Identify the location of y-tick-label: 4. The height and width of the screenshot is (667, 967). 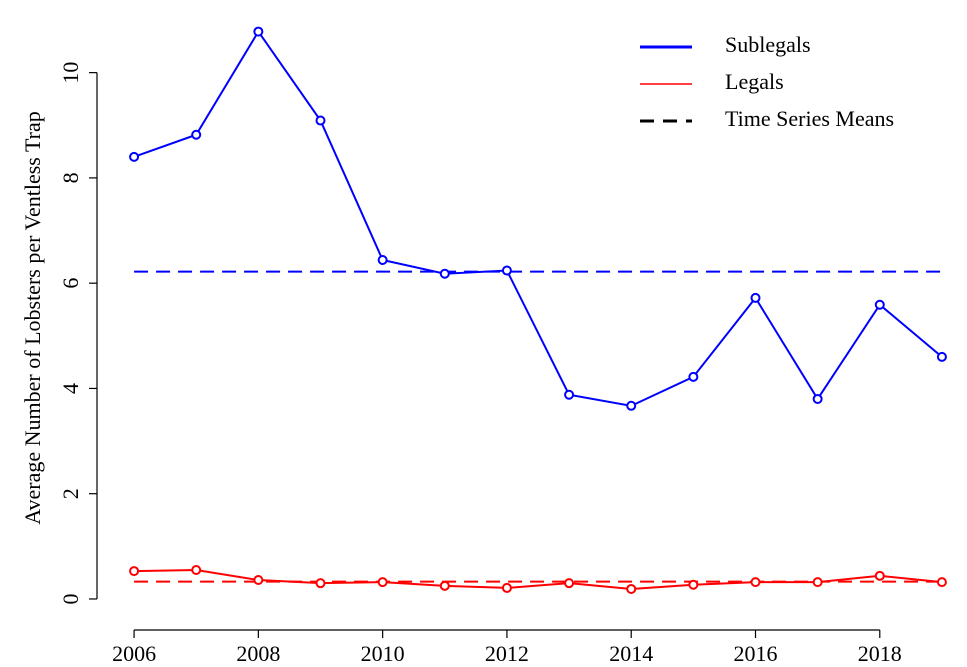
(70, 388).